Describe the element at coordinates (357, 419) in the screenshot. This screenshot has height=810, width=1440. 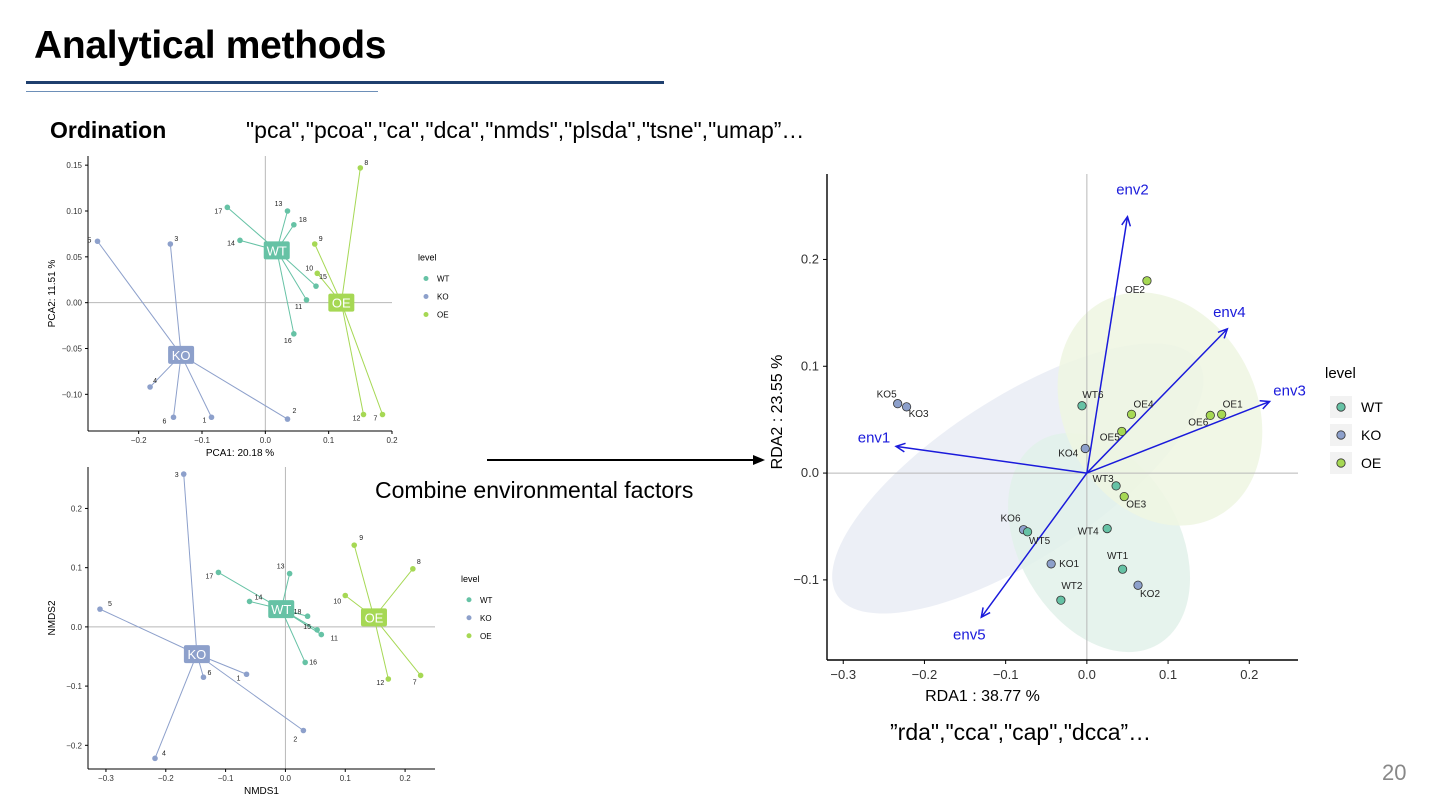
I see `point-label: 12` at that location.